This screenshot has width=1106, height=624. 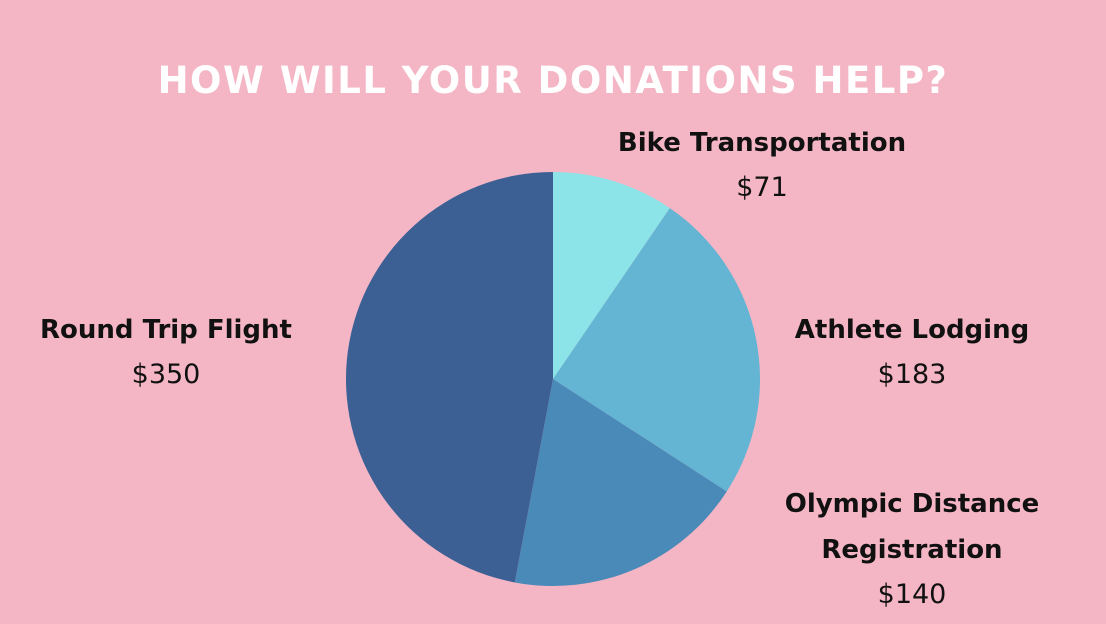 I want to click on pie-slice-flight, so click(x=449, y=377).